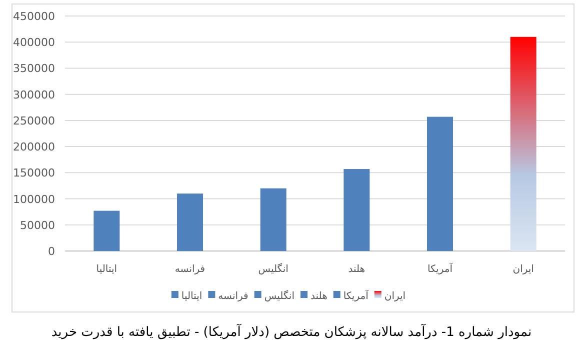  What do you see at coordinates (440, 268) in the screenshot?
I see `x-tick-label: آمریکا` at bounding box center [440, 268].